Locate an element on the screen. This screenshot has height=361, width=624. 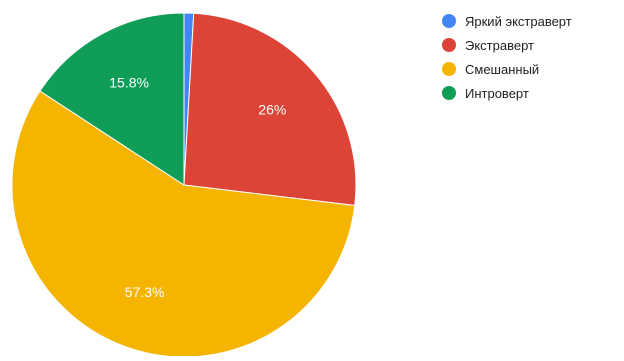
legend-item-mixed: Смешанный is located at coordinates (507, 69).